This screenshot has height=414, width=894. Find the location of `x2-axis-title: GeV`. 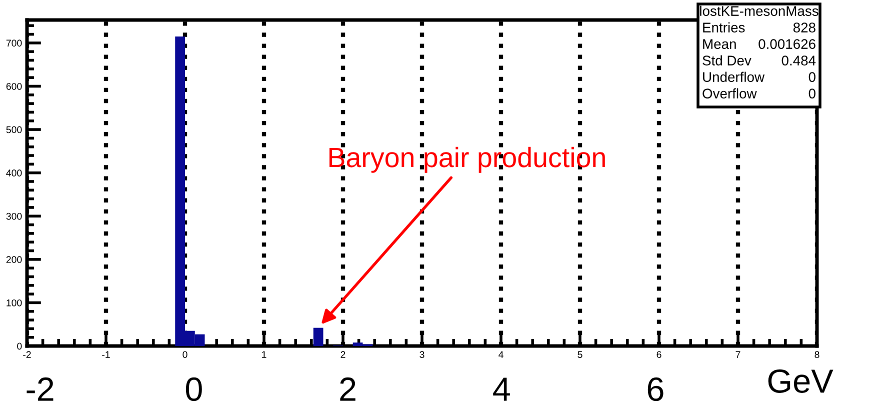

x2-axis-title: GeV is located at coordinates (801, 381).